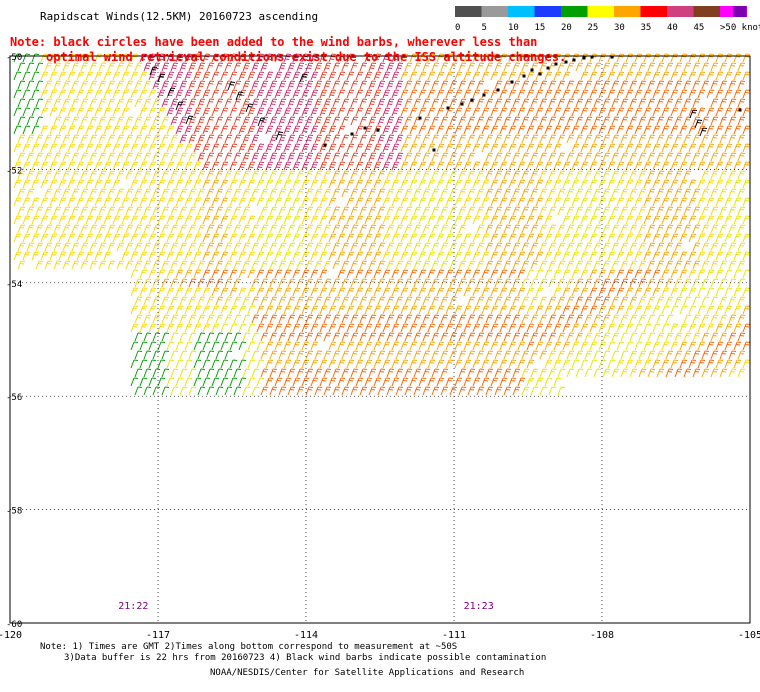  What do you see at coordinates (484, 28) in the screenshot?
I see `legend-label: 5` at bounding box center [484, 28].